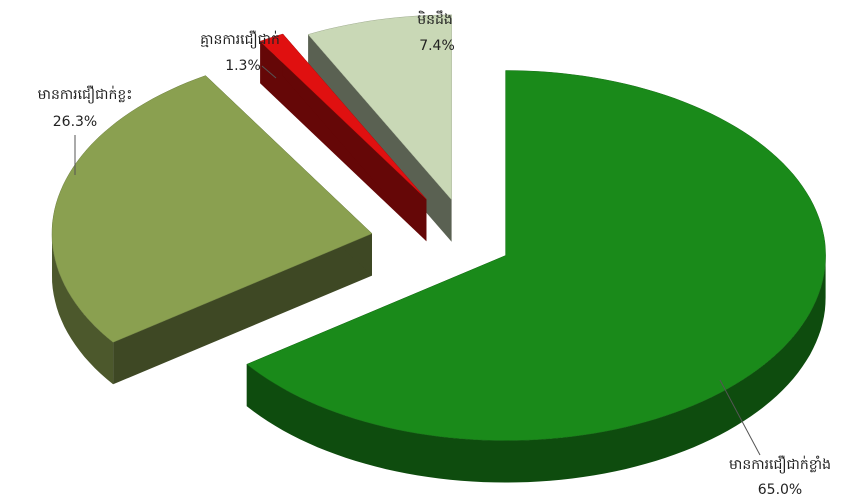 Image resolution: width=851 pixels, height=504 pixels. Describe the element at coordinates (435, 19) in the screenshot. I see `slice-label: មិនដឹង` at that location.